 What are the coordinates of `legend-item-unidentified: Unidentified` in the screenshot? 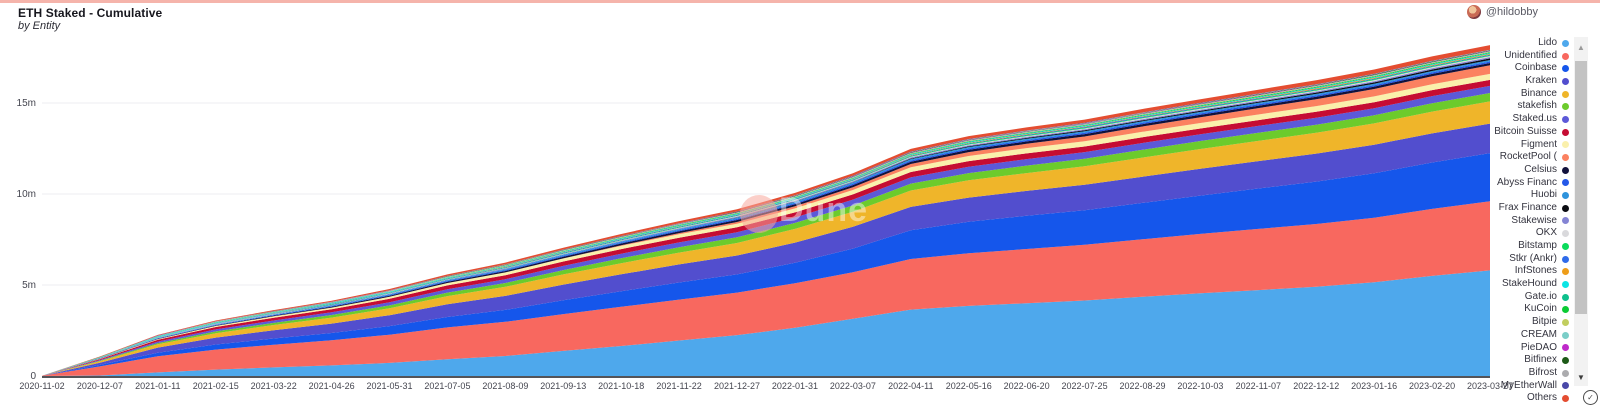 It's located at (1494, 56).